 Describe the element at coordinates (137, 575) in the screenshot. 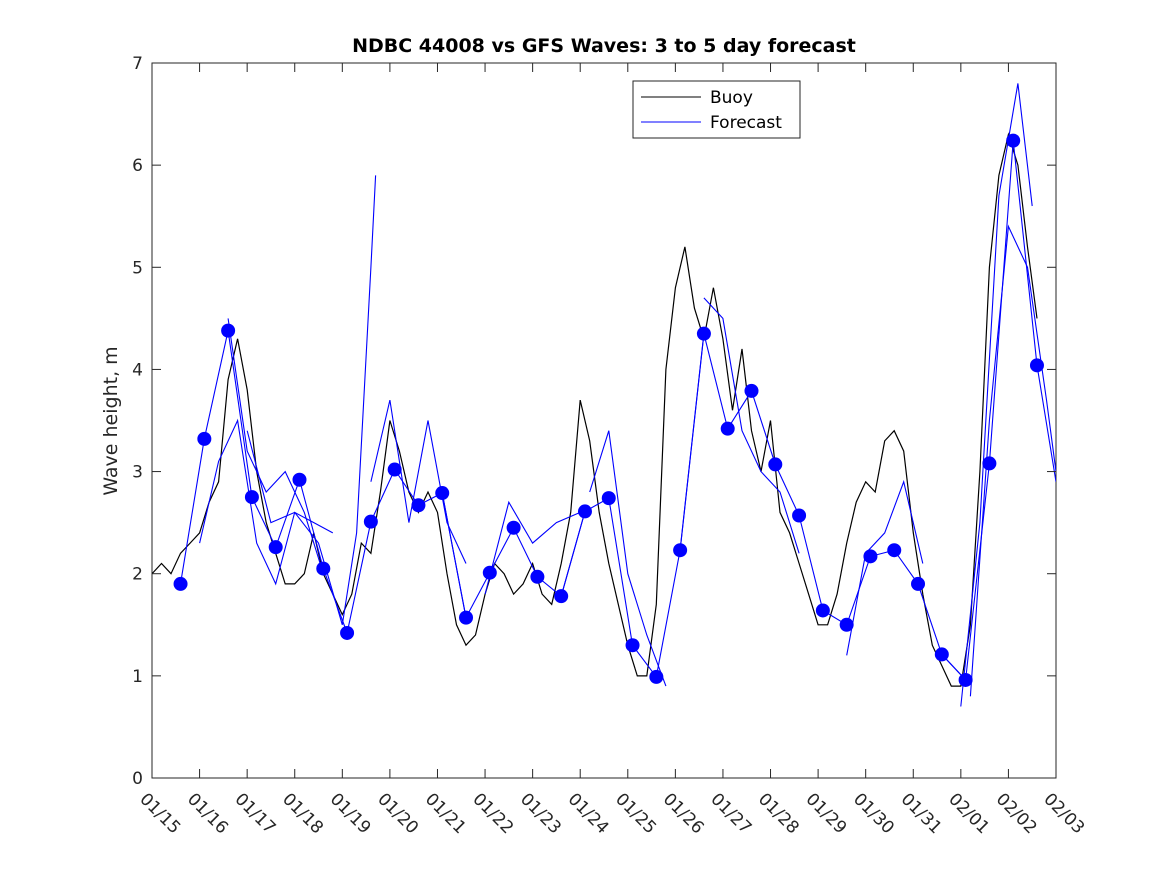

I see `y-tick-label: 2` at that location.